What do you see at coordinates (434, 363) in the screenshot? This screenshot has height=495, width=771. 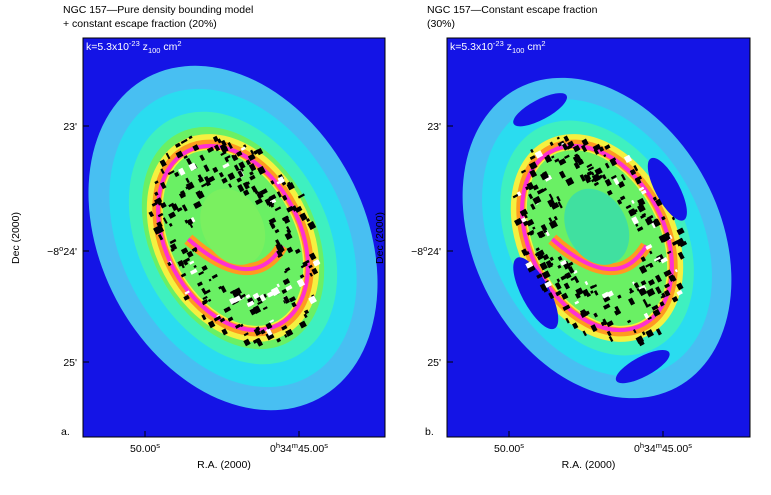 I see `label-part: 25'` at bounding box center [434, 363].